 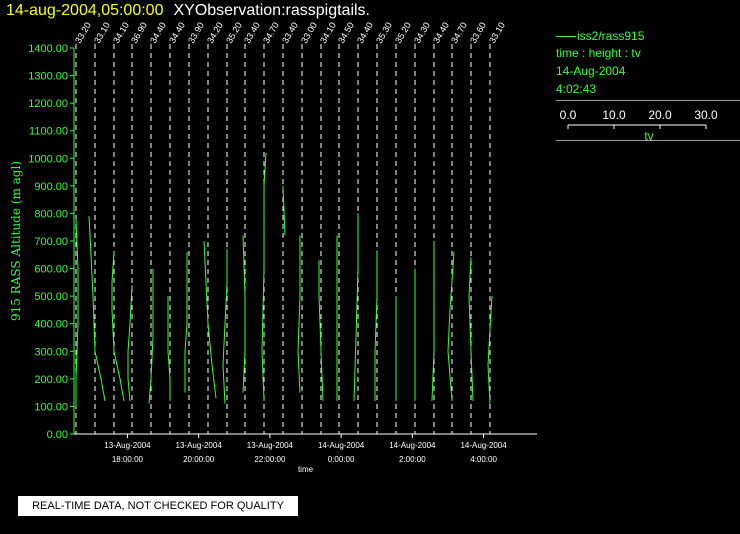 I want to click on scale-tick-label: 20.0, so click(x=660, y=115).